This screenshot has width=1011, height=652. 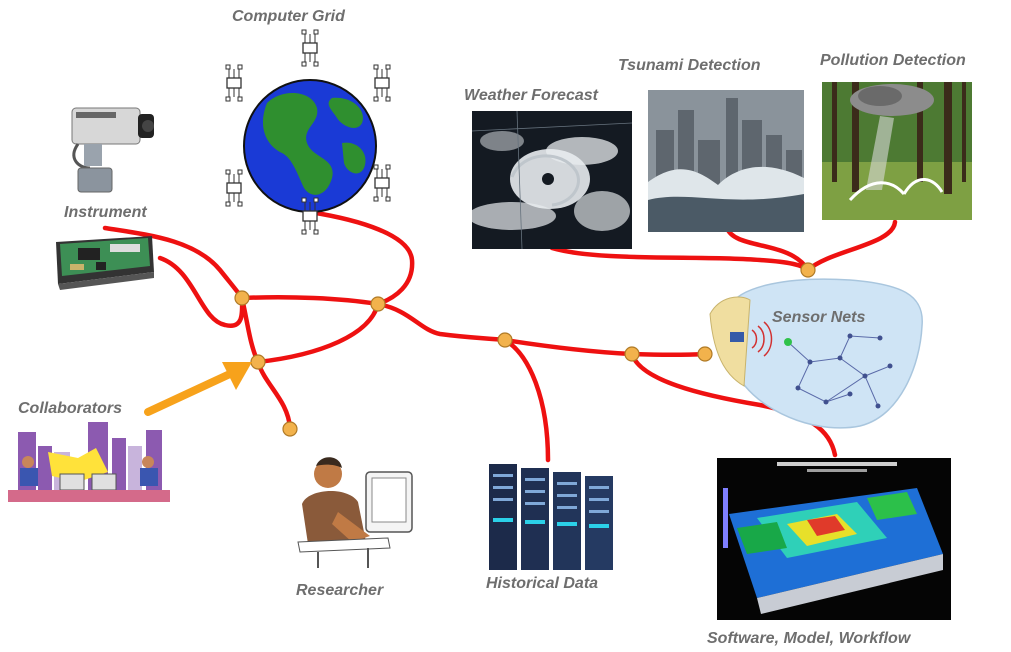 I want to click on link-grid-hub, so click(x=361, y=258).